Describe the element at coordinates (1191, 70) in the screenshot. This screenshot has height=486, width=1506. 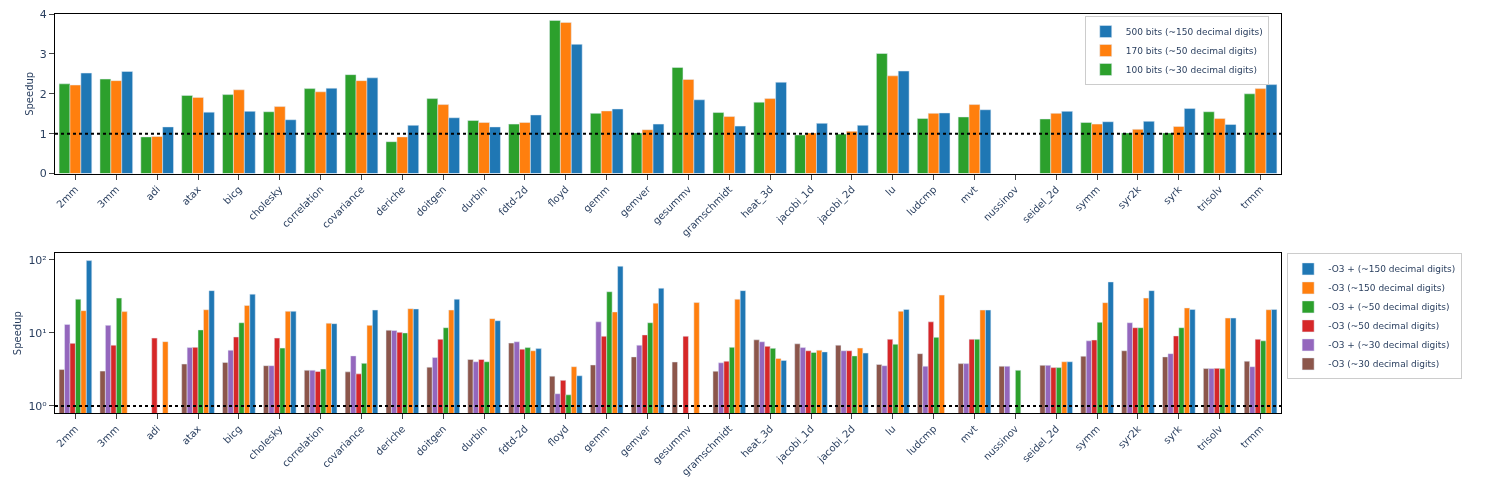
I see `legend-label: 100 bits (~30 decimal digits)` at that location.